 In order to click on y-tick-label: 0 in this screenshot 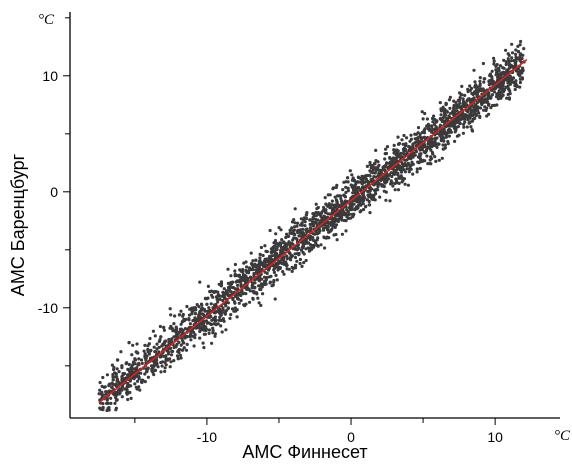, I will do `click(54, 192)`.